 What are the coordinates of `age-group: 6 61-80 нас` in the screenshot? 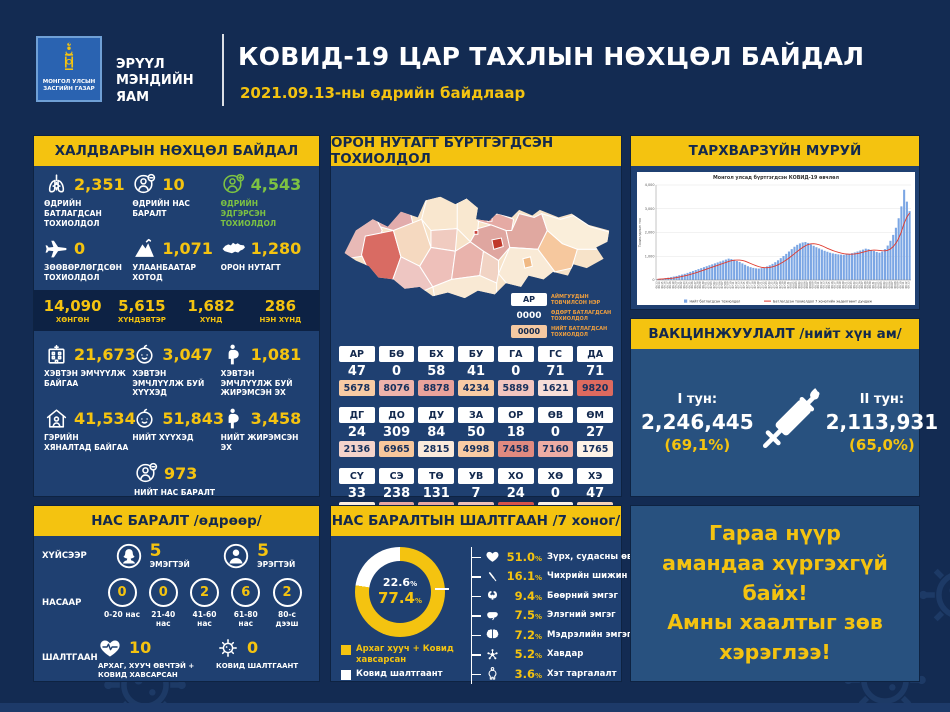 It's located at (246, 603).